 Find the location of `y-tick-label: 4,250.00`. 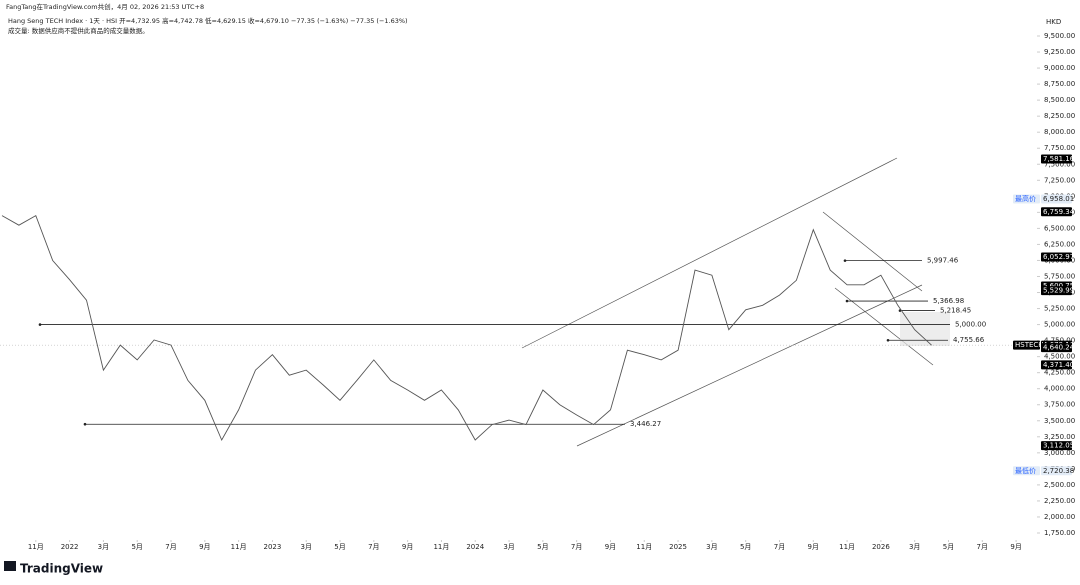

y-tick-label: 4,250.00 is located at coordinates (1059, 373).